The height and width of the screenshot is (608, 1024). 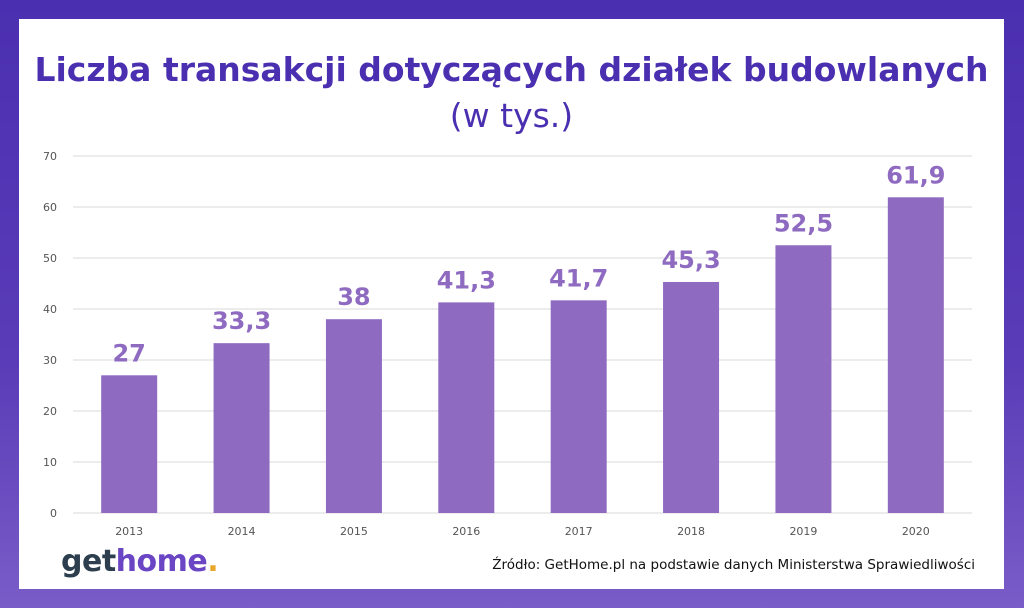 What do you see at coordinates (691, 531) in the screenshot?
I see `x-tick-label: 2018` at bounding box center [691, 531].